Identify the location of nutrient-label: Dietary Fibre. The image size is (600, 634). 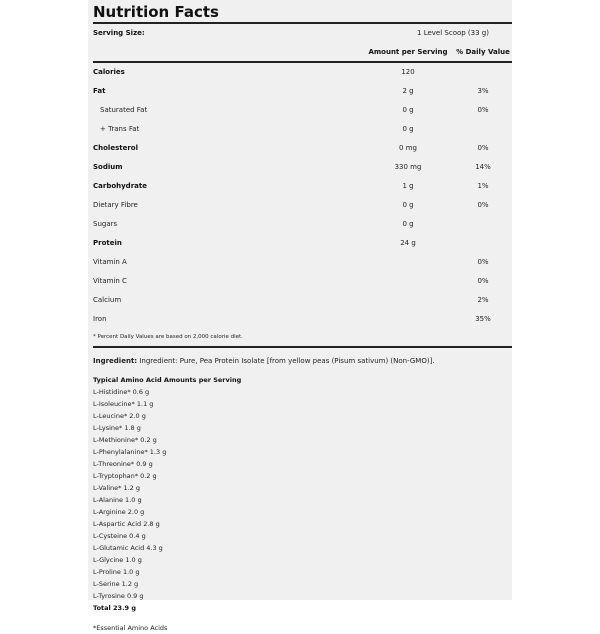
(115, 205).